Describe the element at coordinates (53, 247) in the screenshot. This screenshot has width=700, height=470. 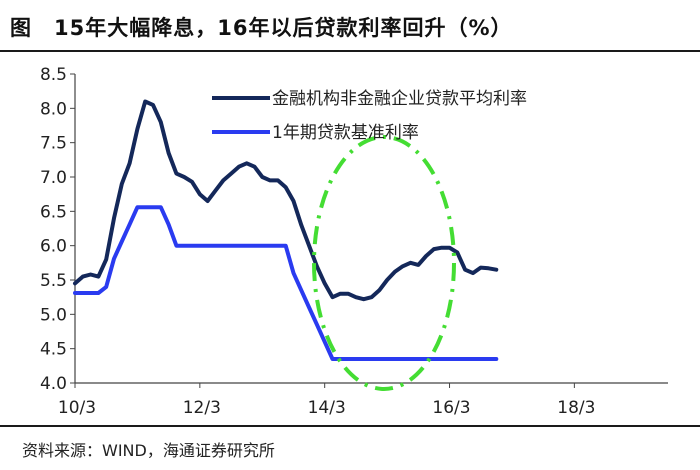
I see `y-tick-label: 6.0` at that location.